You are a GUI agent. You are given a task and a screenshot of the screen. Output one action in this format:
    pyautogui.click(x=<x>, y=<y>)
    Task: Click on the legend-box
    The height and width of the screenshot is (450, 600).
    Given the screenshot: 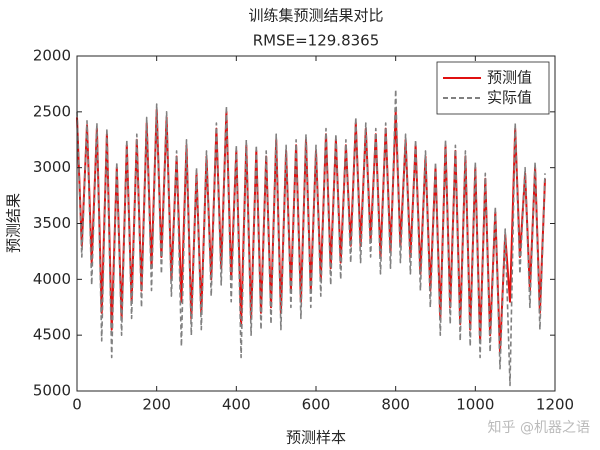 What is the action you would take?
    pyautogui.click(x=493, y=88)
    